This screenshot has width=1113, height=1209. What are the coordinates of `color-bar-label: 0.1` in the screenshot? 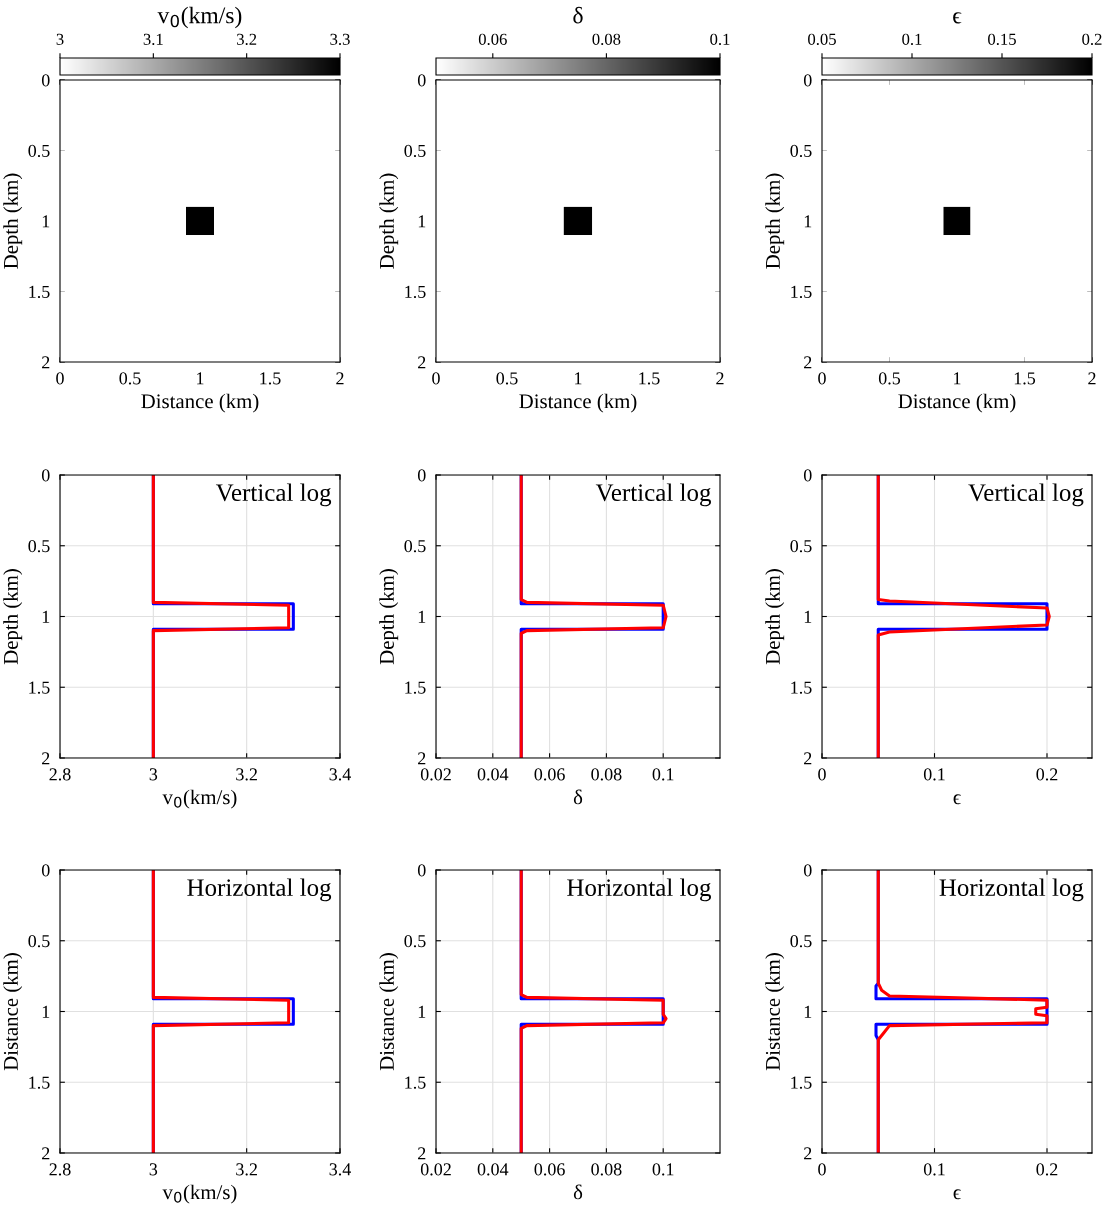 It's located at (720, 39).